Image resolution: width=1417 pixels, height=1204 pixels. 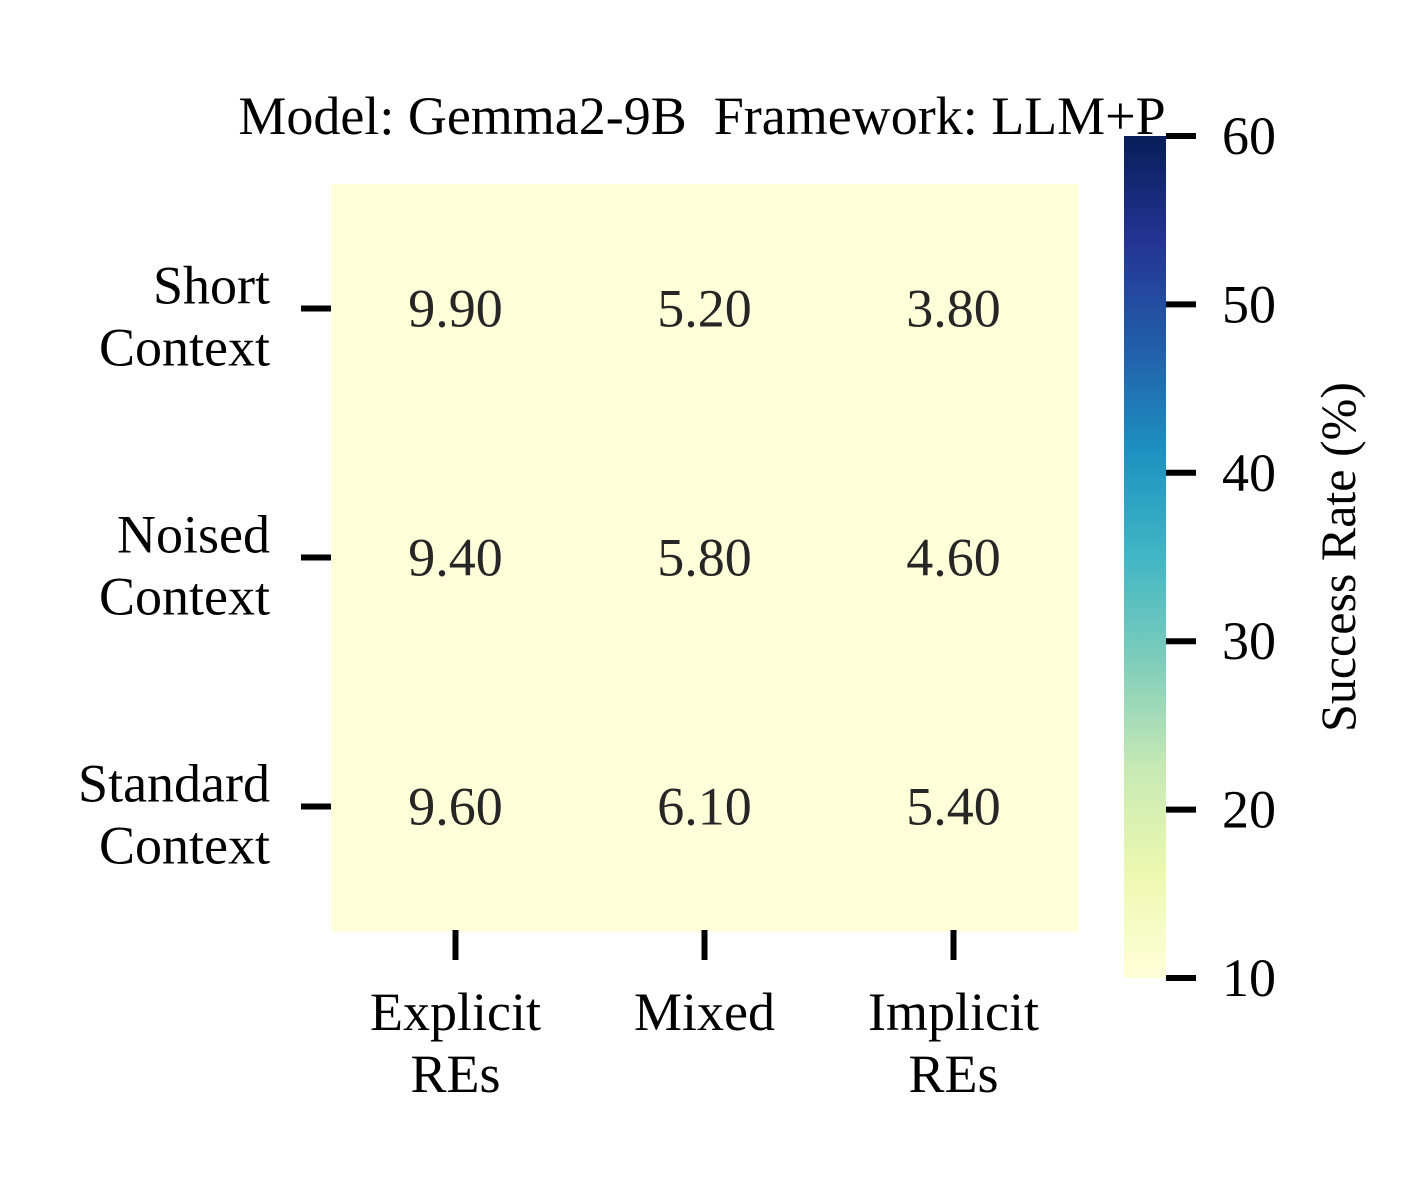 What do you see at coordinates (701, 116) in the screenshot?
I see `chart-title: Model: Gemma2-9B Framework: LLM+P` at bounding box center [701, 116].